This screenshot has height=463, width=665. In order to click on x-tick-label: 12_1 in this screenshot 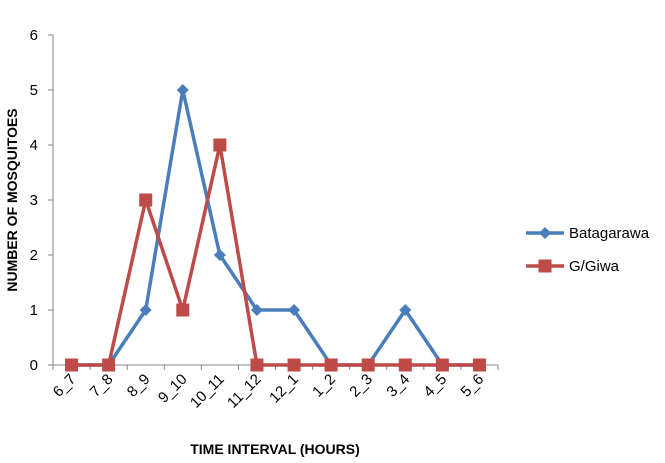, I will do `click(284, 389)`.